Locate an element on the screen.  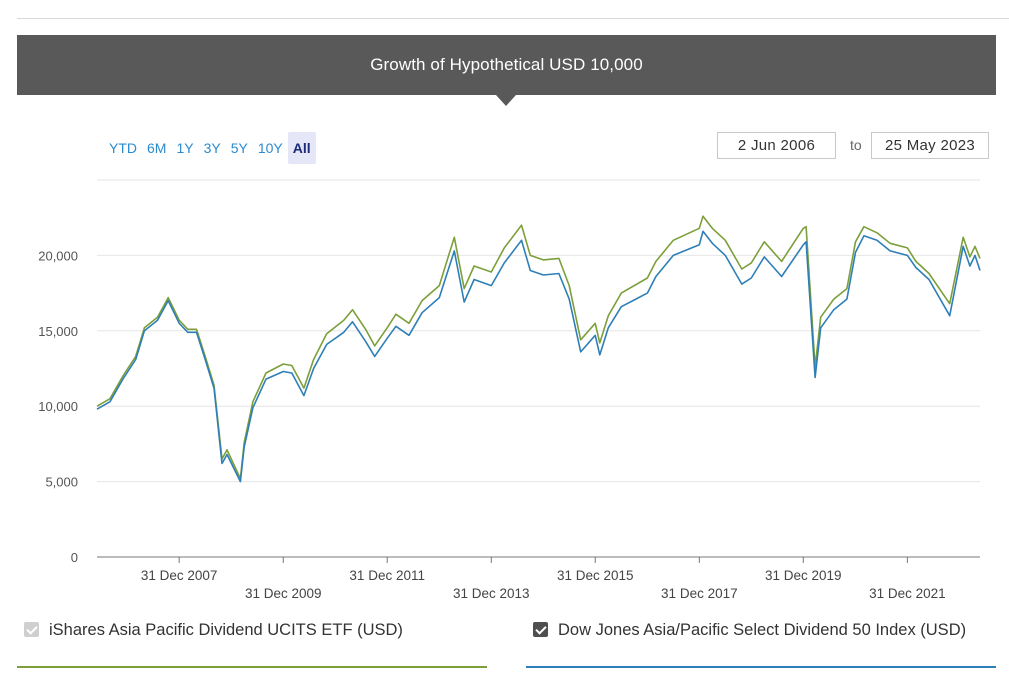
range-selector: YTD 6M 1Y 3Y 5Y 10Y All is located at coordinates (210, 148).